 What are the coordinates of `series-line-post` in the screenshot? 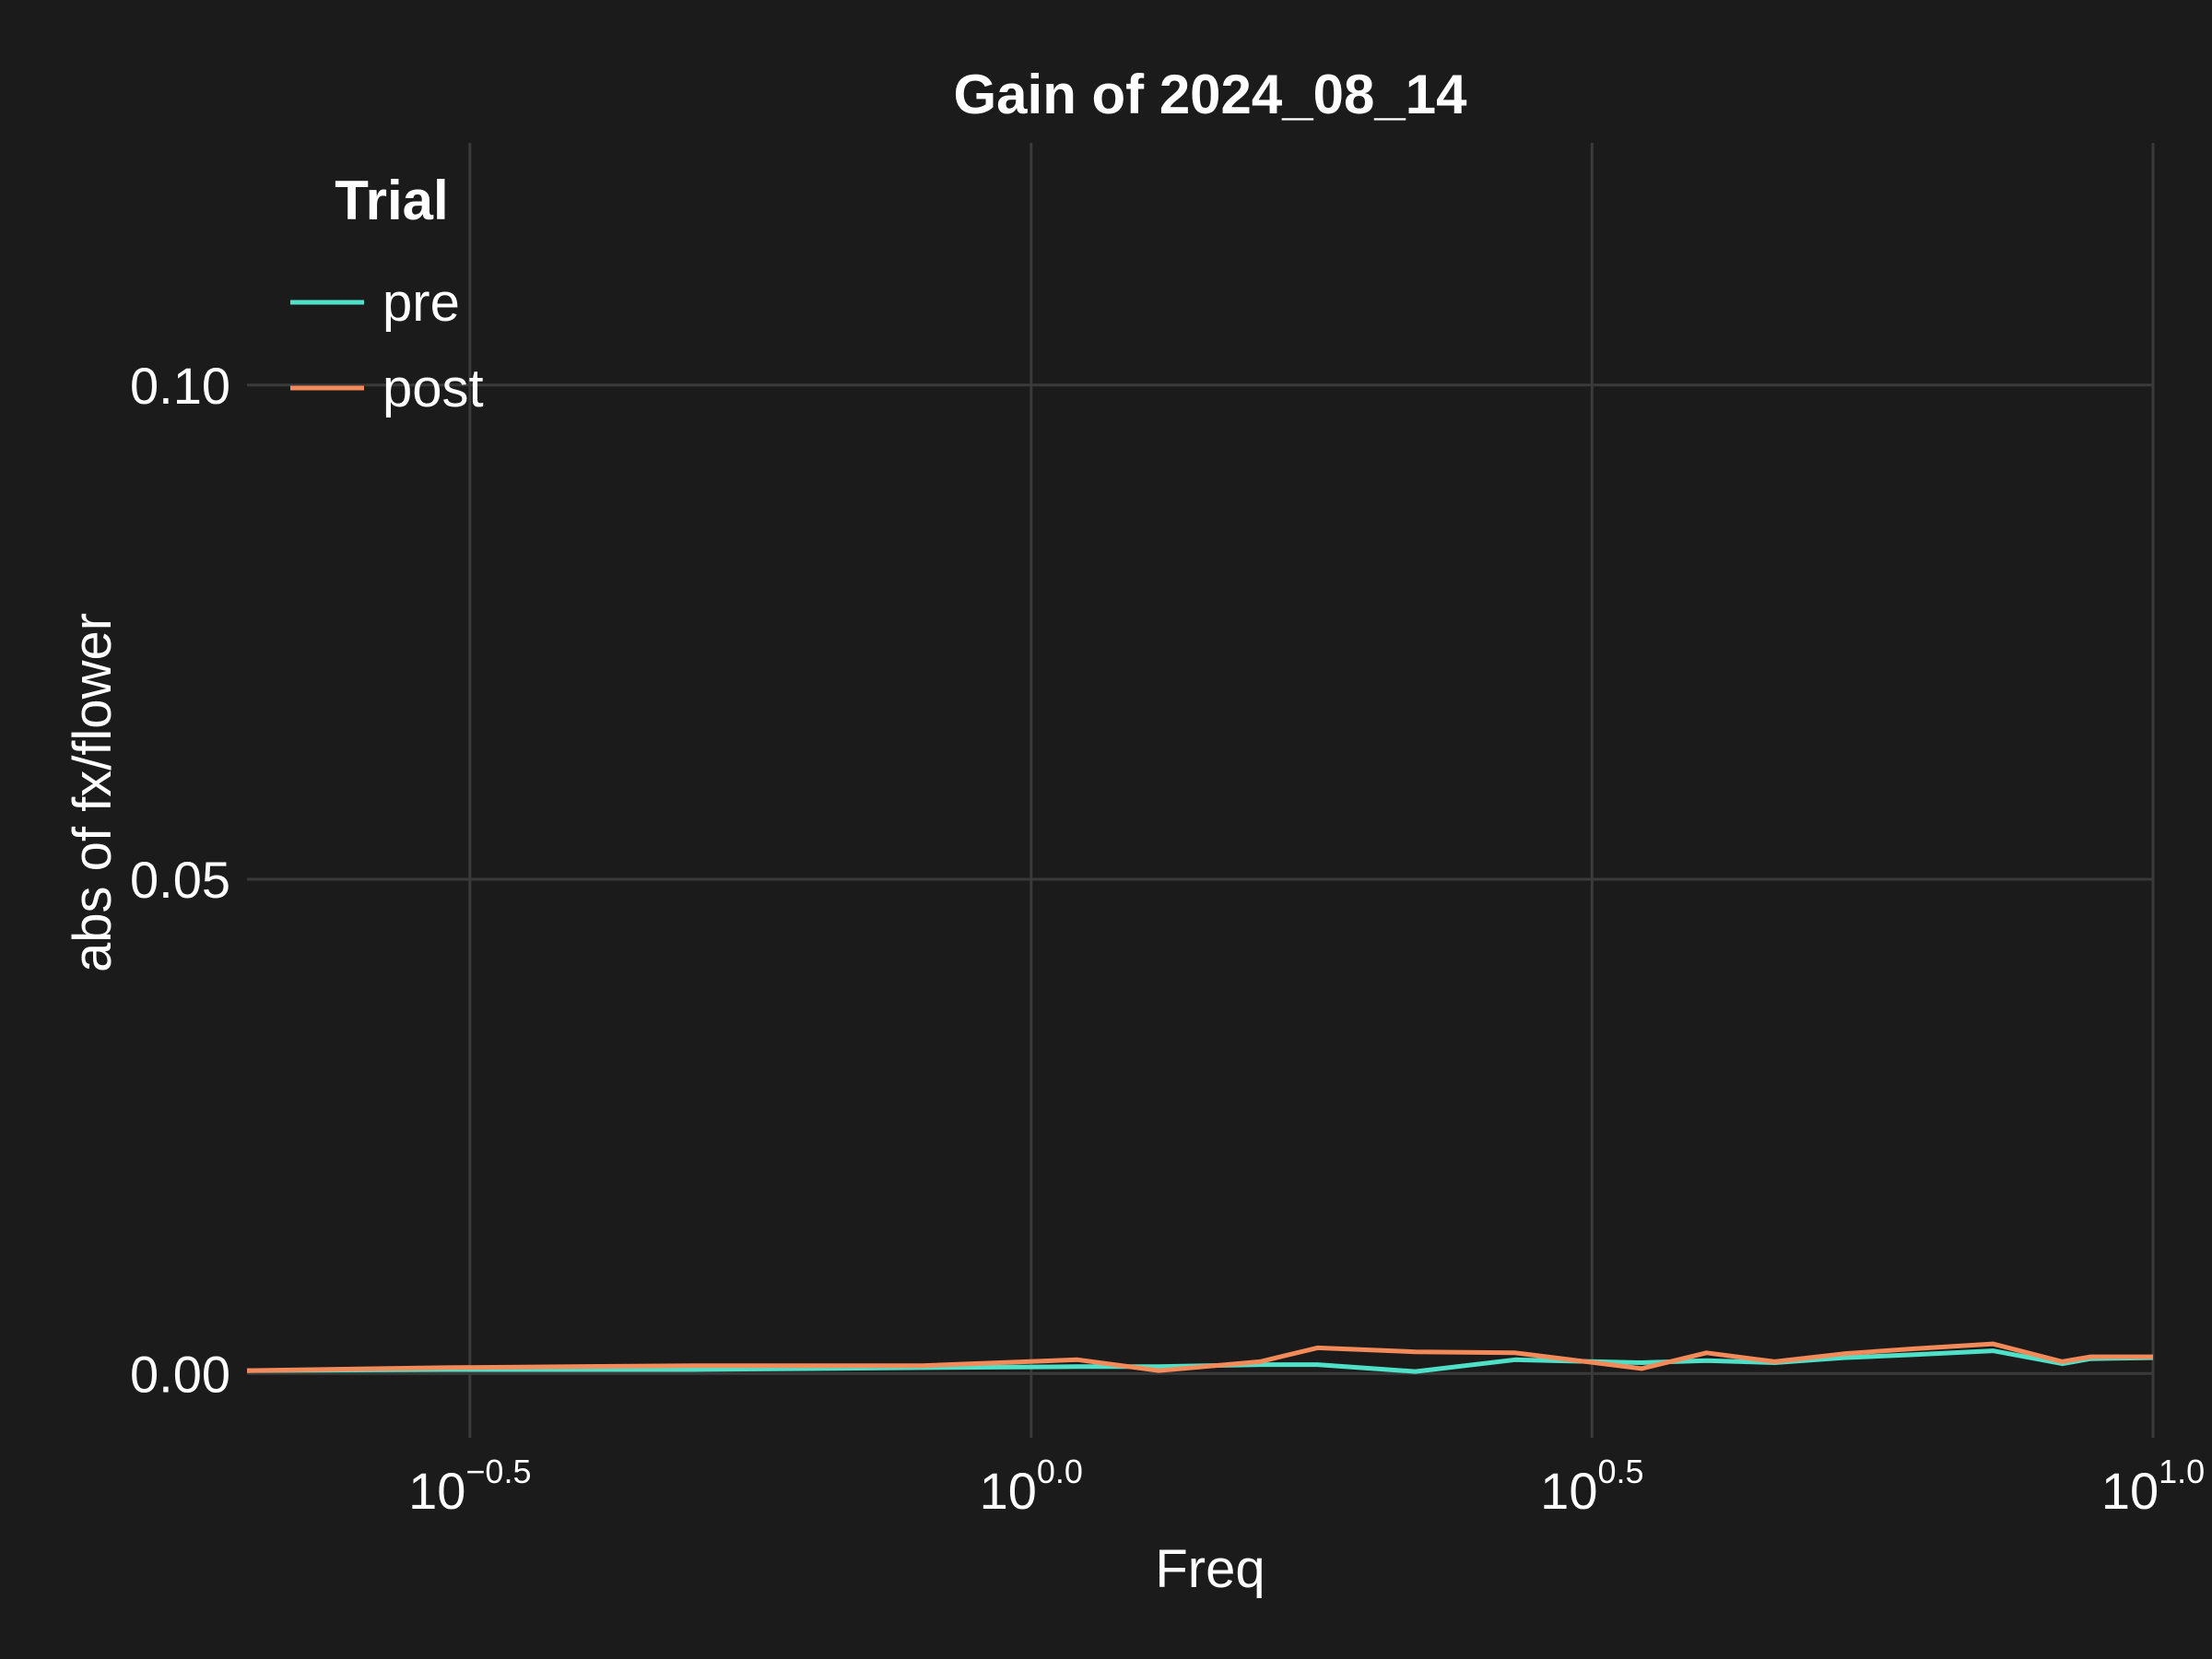 It's located at (1199, 1357).